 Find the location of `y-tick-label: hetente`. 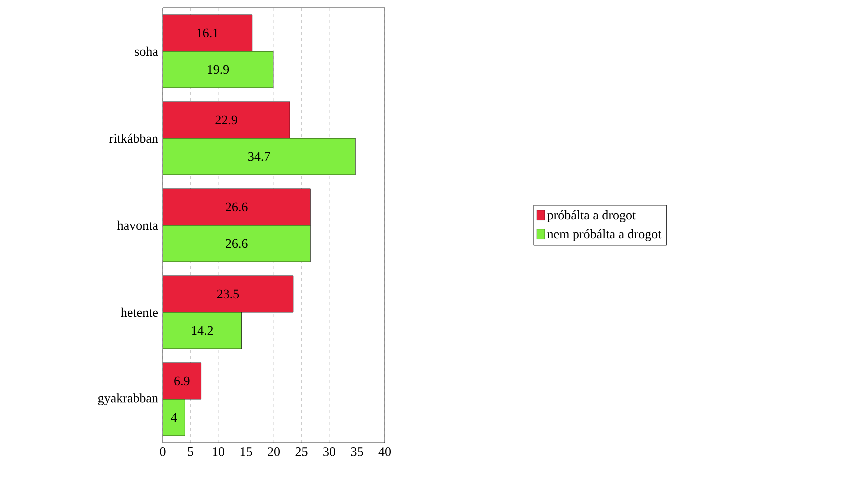

y-tick-label: hetente is located at coordinates (139, 313).